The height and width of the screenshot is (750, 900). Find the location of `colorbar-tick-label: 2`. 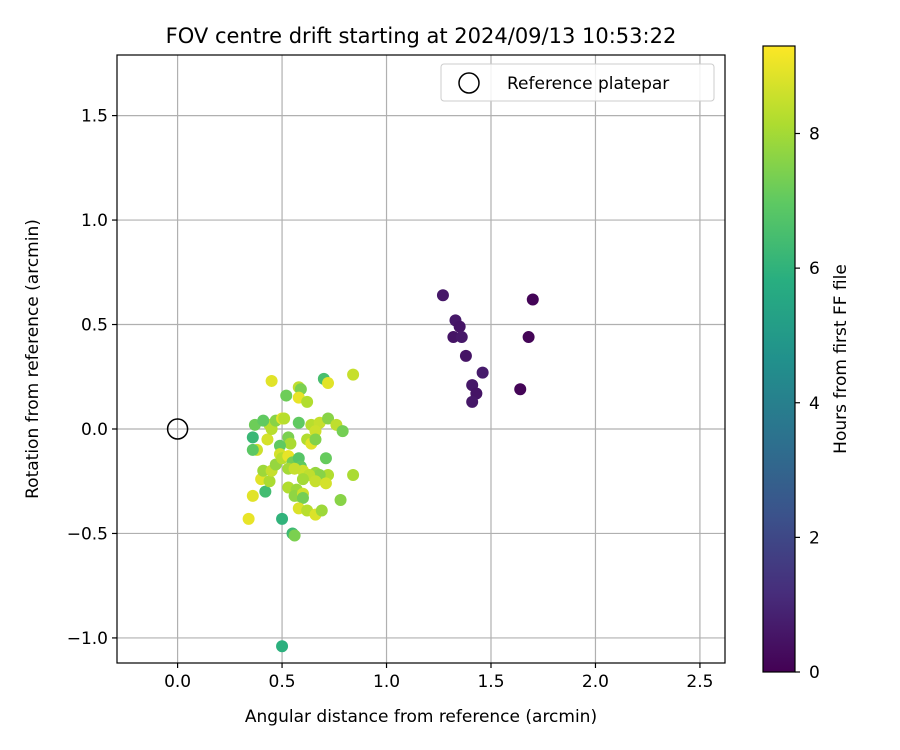

colorbar-tick-label: 2 is located at coordinates (814, 538).